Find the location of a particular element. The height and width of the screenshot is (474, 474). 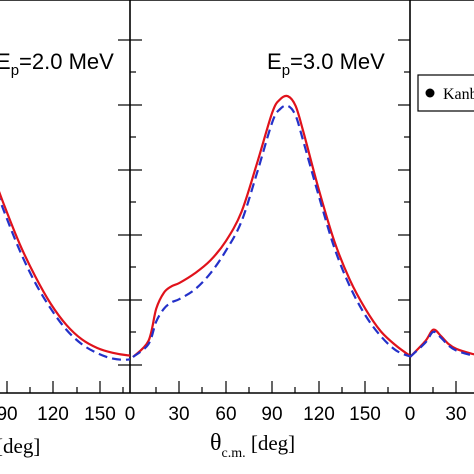

x-ticks-left is located at coordinates (65, 387).